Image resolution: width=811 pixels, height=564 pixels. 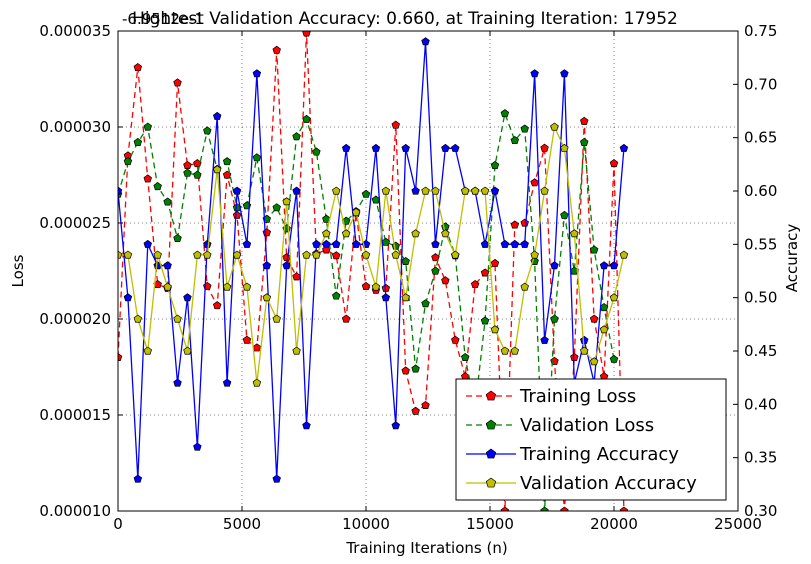 What do you see at coordinates (118, 524) in the screenshot?
I see `x-tick-label: 0` at bounding box center [118, 524].